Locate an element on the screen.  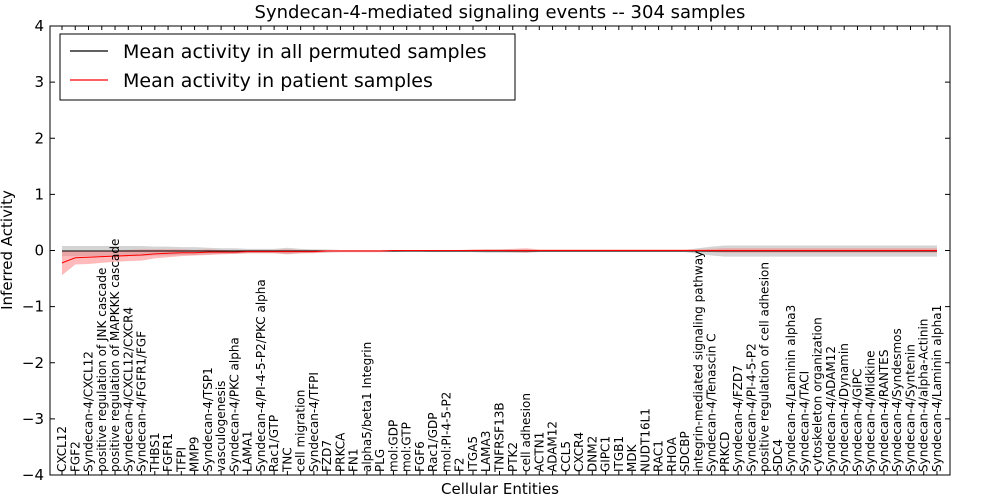
legend-label-0: Mean activity in all permuted samples is located at coordinates (304, 52).